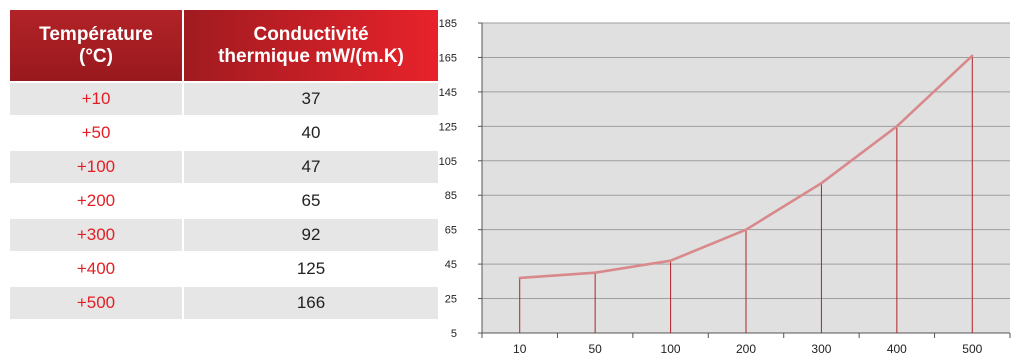 The image size is (1020, 356). What do you see at coordinates (311, 132) in the screenshot?
I see `conductivity-cell: 40` at bounding box center [311, 132].